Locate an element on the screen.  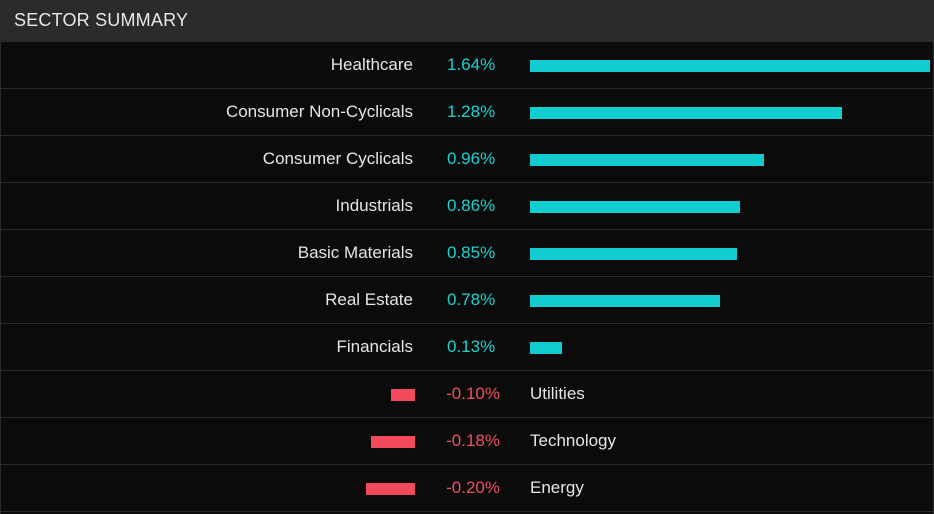
sector-name: Real Estate is located at coordinates (369, 299).